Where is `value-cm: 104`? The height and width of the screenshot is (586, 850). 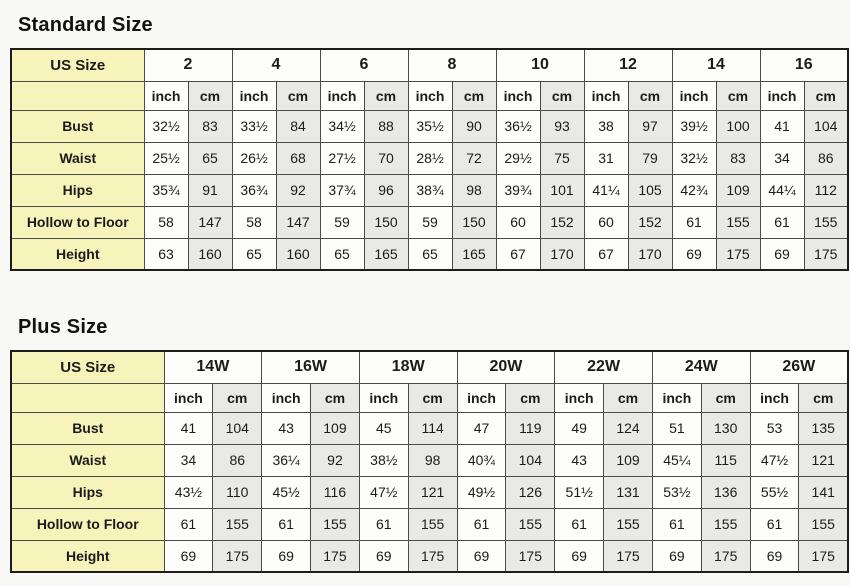 value-cm: 104 is located at coordinates (530, 460).